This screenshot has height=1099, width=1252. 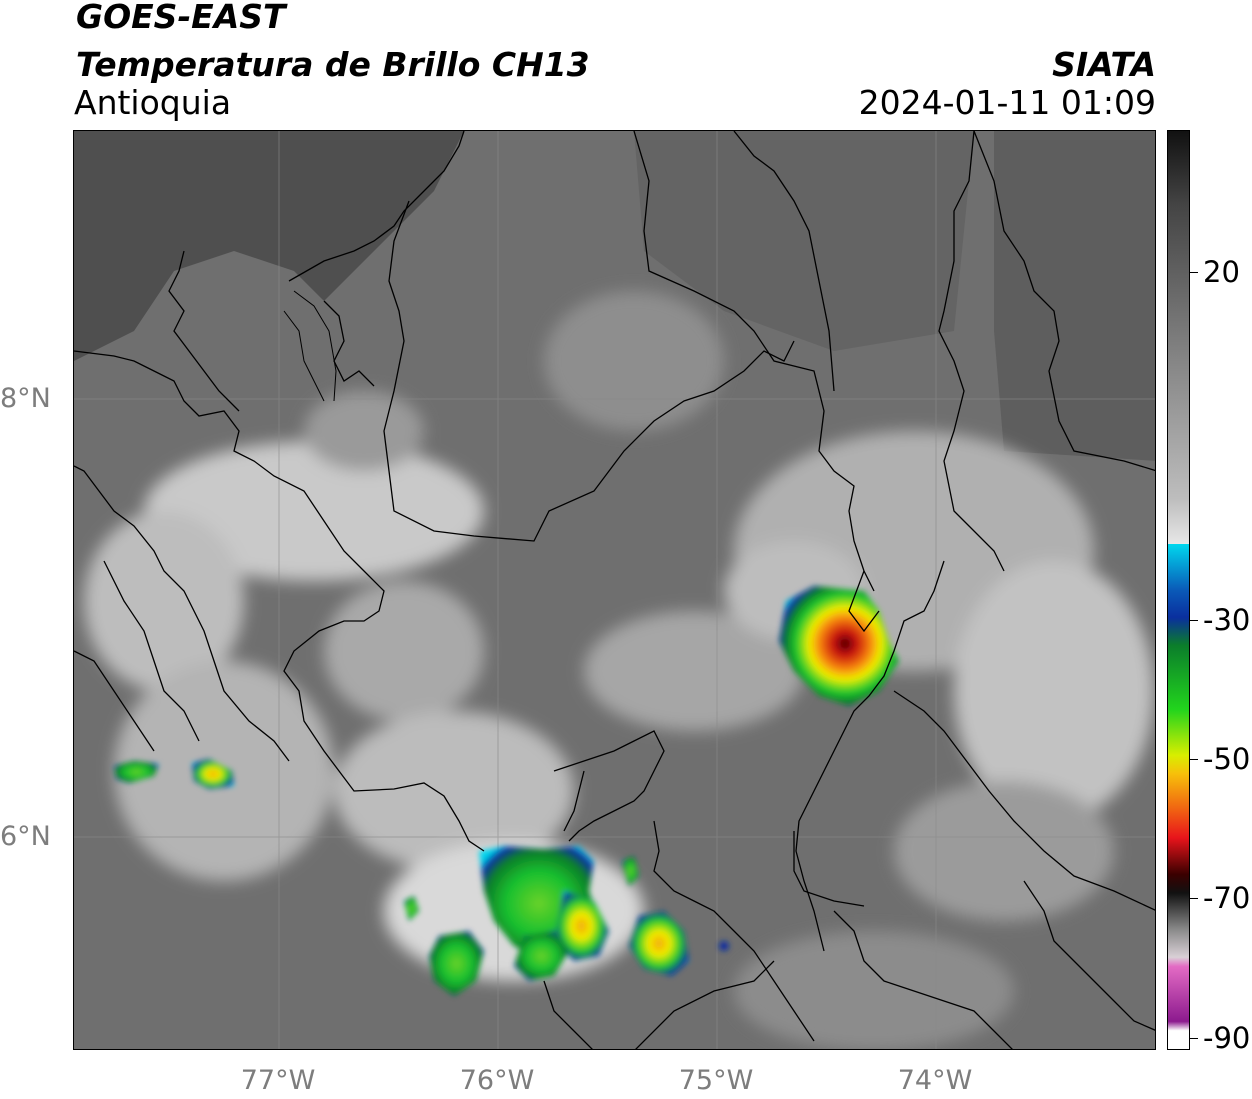 I want to click on storm-cell-southwest, so click(x=456, y=963).